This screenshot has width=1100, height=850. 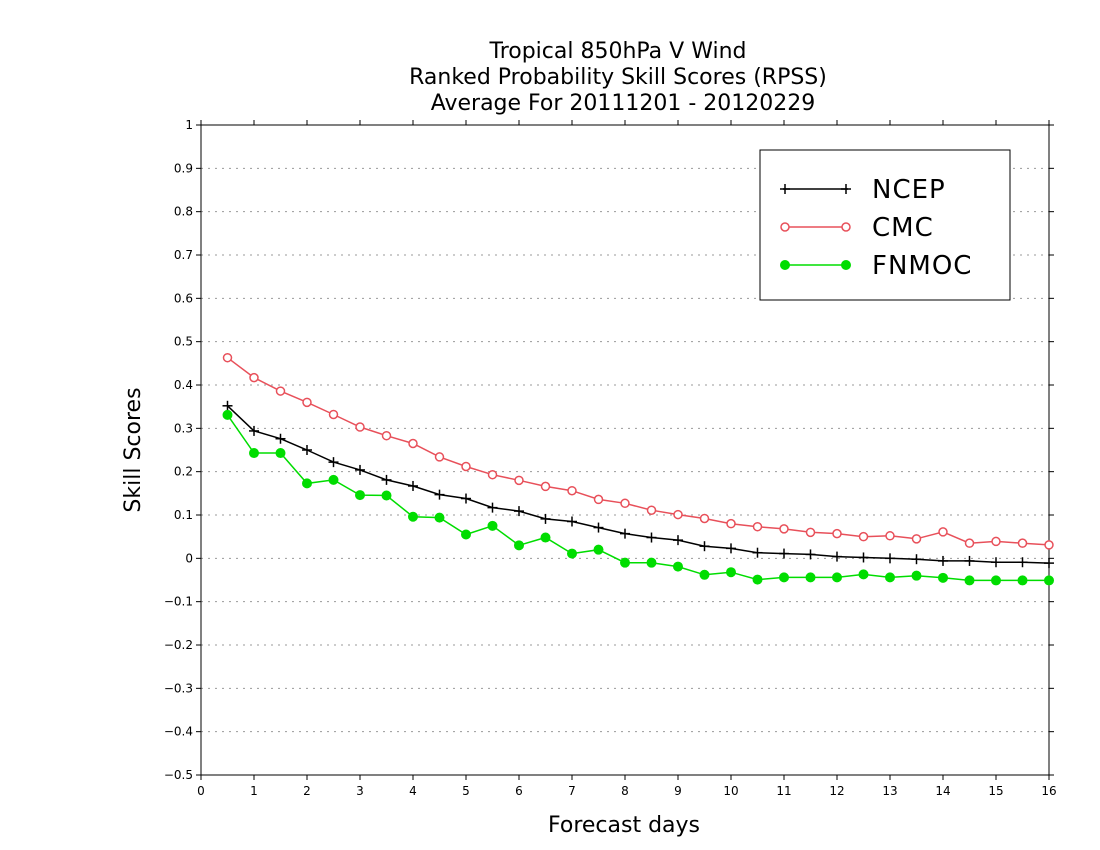 What do you see at coordinates (875, 266) in the screenshot?
I see `legend-item-fnmoc: FNMOC` at bounding box center [875, 266].